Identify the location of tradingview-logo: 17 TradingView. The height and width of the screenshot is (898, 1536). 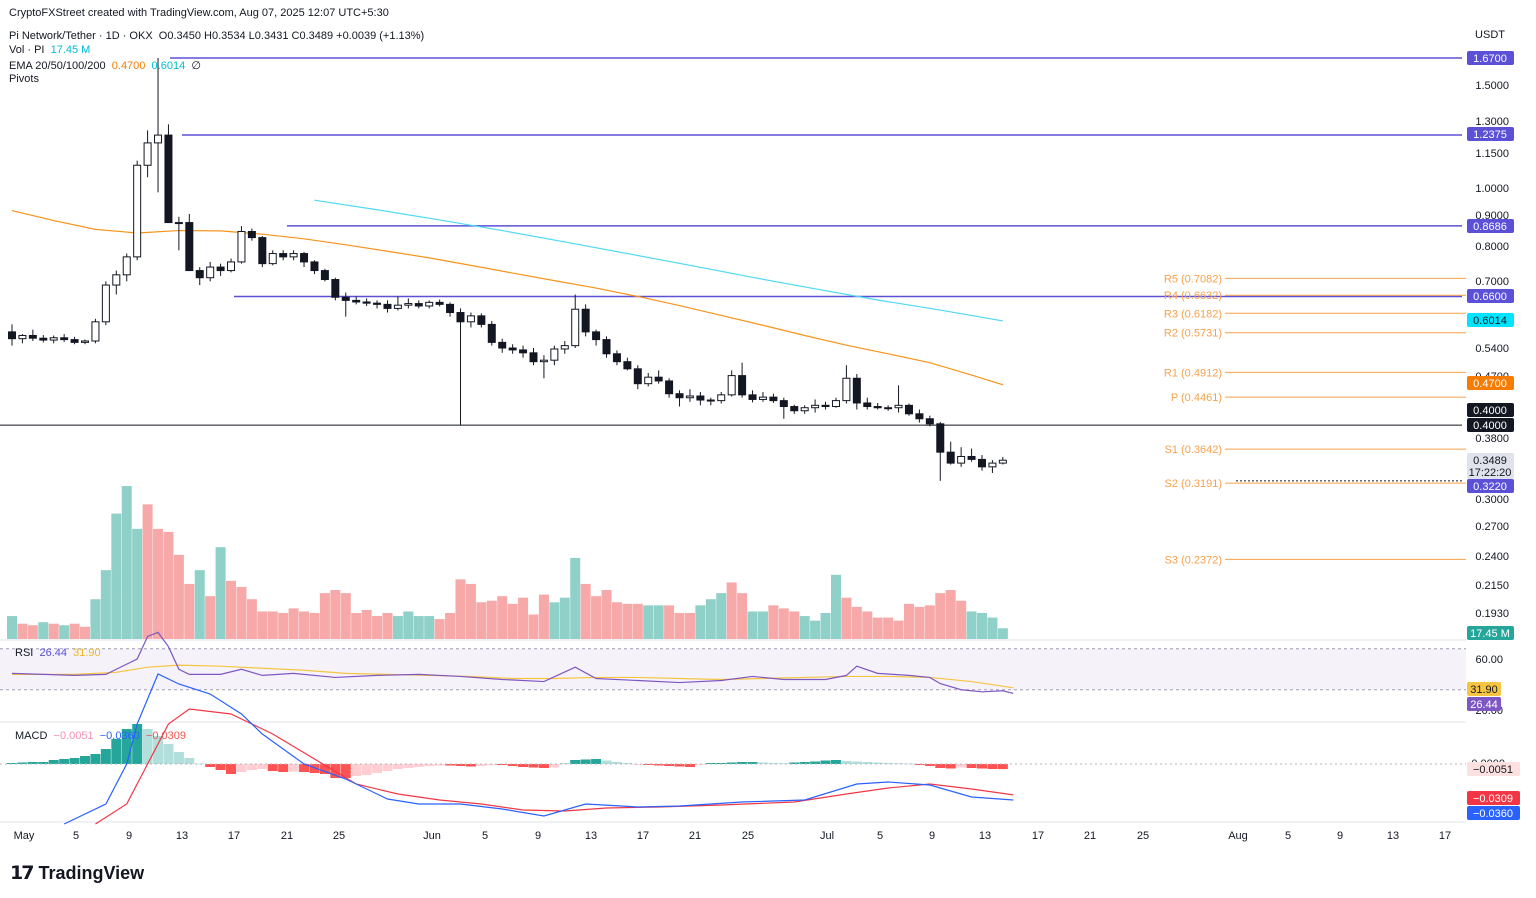
(77, 873).